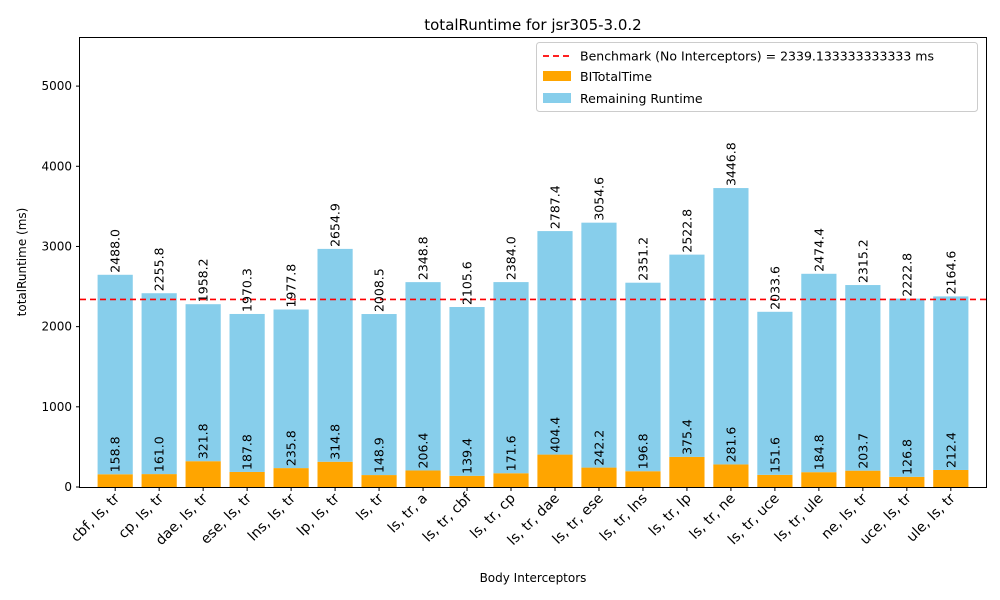  Describe the element at coordinates (557, 98) in the screenshot. I see `legend-remaining-swatch` at that location.